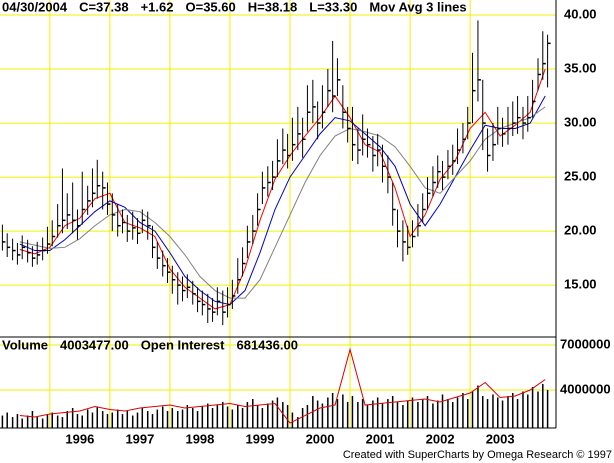  What do you see at coordinates (333, 7) in the screenshot?
I see `header-text: L=33.30` at bounding box center [333, 7].